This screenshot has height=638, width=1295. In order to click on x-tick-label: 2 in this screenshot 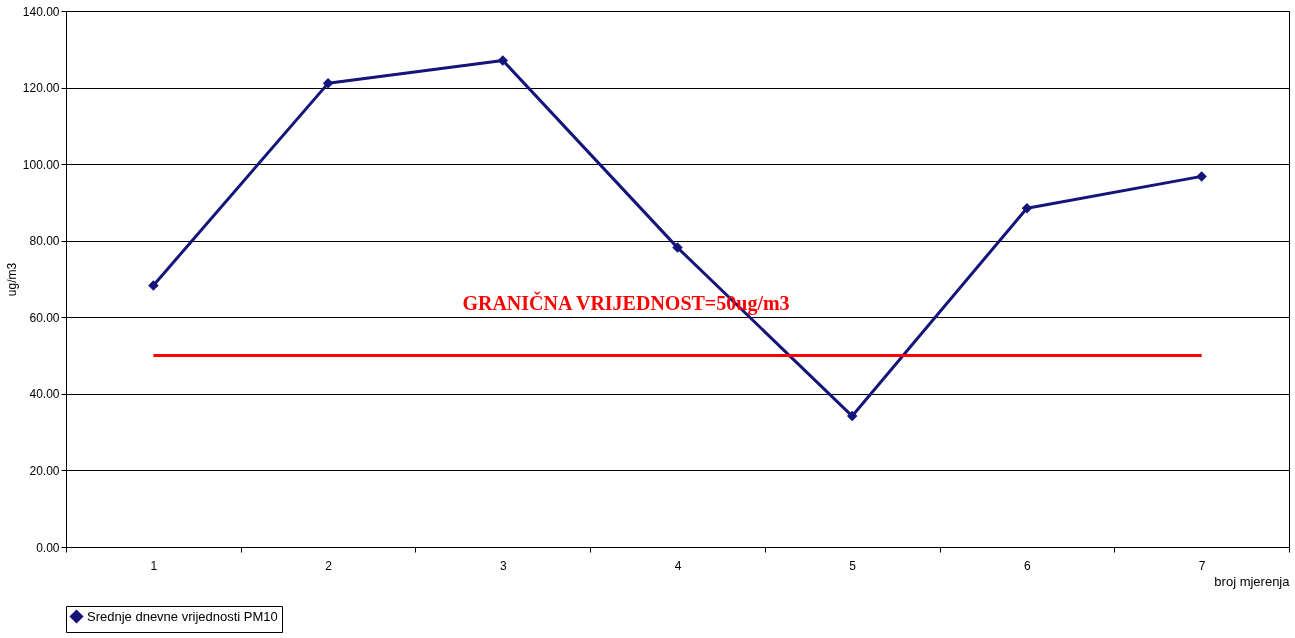, I will do `click(329, 565)`.